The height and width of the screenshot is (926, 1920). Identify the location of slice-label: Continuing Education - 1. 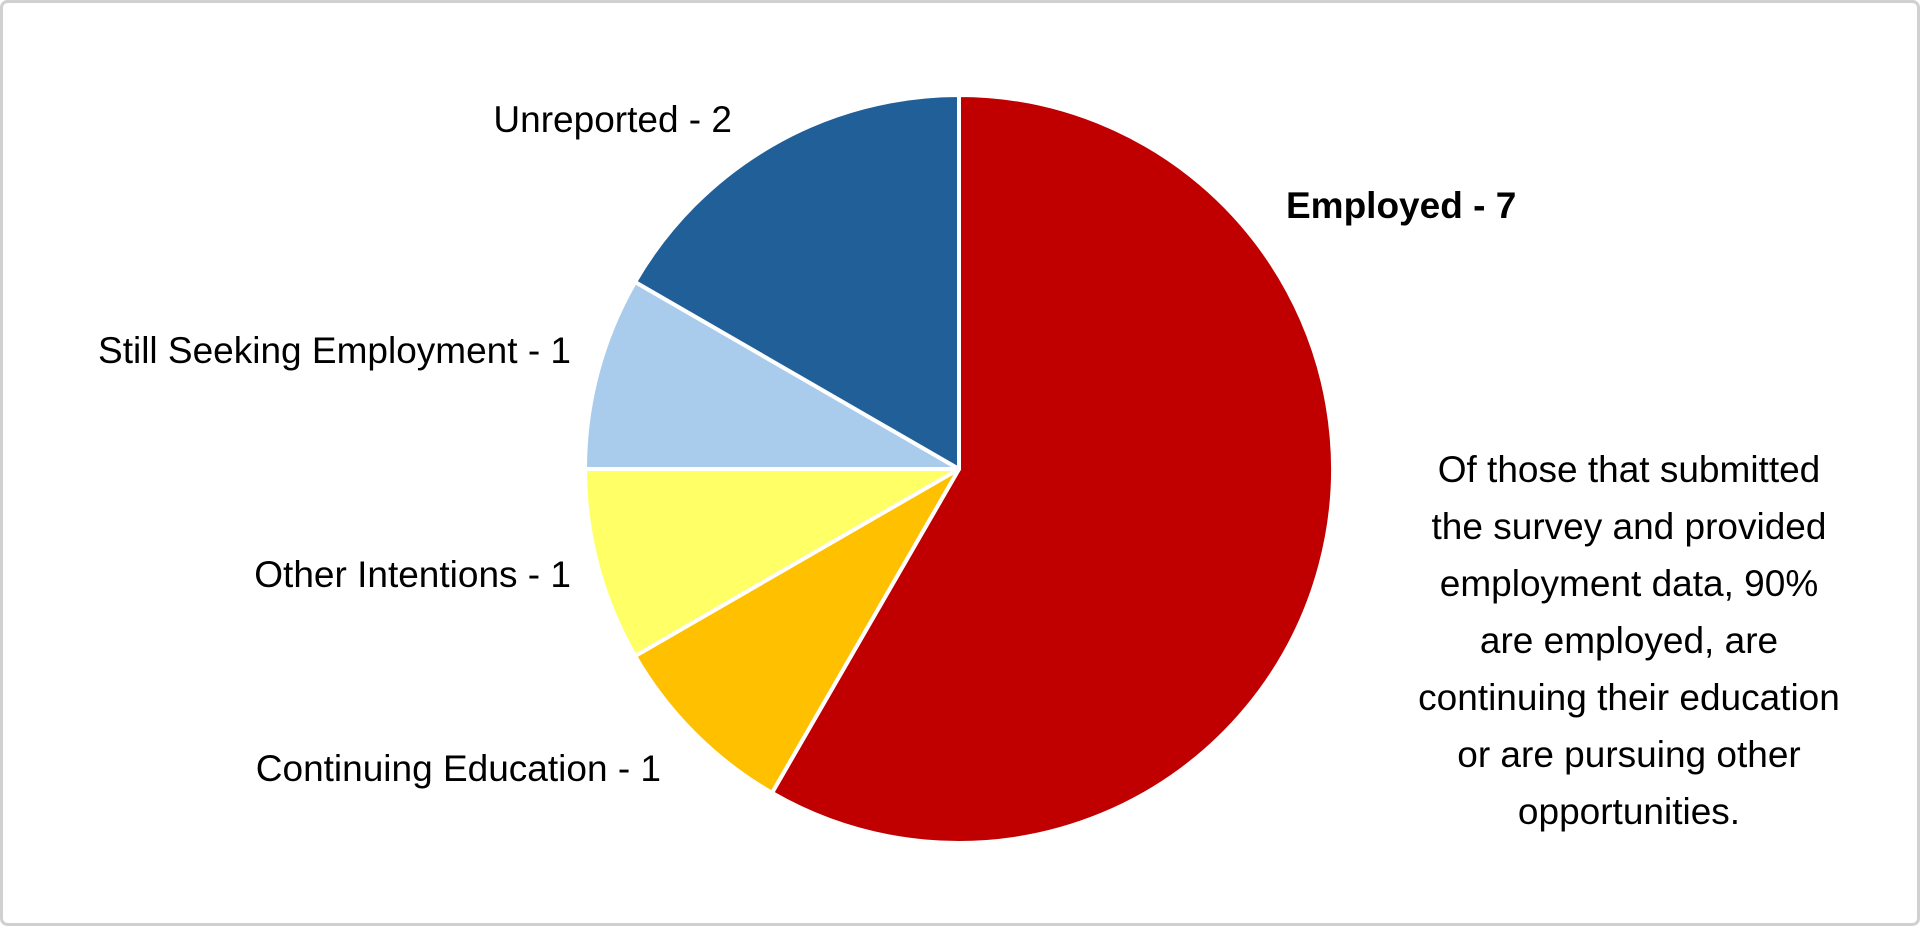
(458, 768).